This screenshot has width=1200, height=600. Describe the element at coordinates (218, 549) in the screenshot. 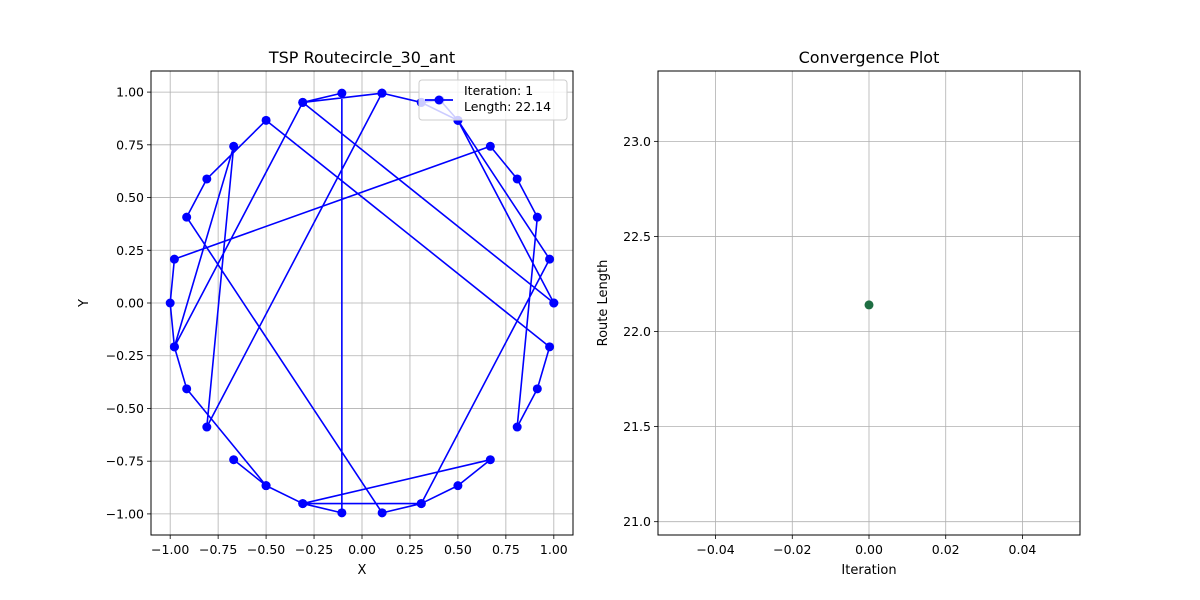

I see `x-tick-label: −0.75` at that location.